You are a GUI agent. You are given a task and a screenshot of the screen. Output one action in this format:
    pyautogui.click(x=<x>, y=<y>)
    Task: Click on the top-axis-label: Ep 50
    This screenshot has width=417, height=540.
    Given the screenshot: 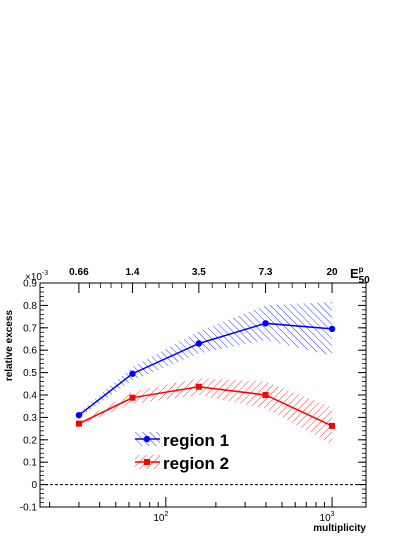 What is the action you would take?
    pyautogui.click(x=360, y=275)
    